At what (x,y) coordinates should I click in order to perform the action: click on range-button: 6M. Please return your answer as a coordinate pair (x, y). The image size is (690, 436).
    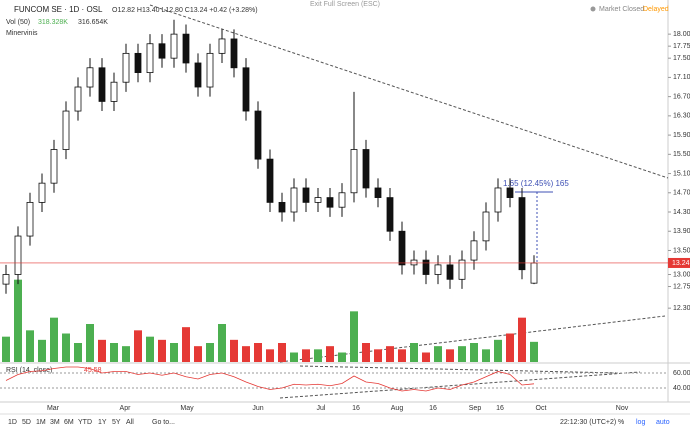
    Looking at the image, I should click on (69, 422).